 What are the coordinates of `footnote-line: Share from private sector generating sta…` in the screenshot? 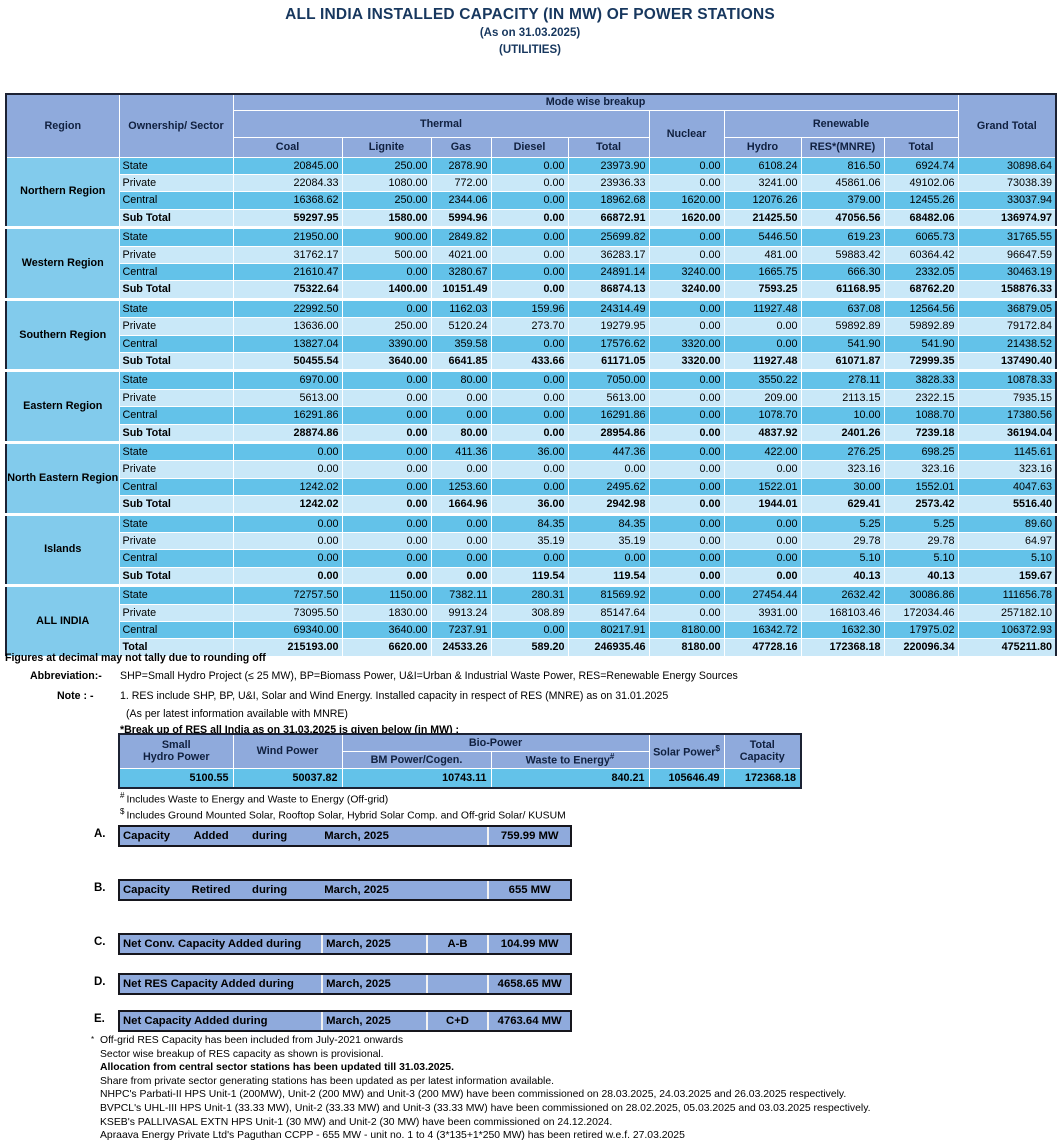 It's located at (327, 1081).